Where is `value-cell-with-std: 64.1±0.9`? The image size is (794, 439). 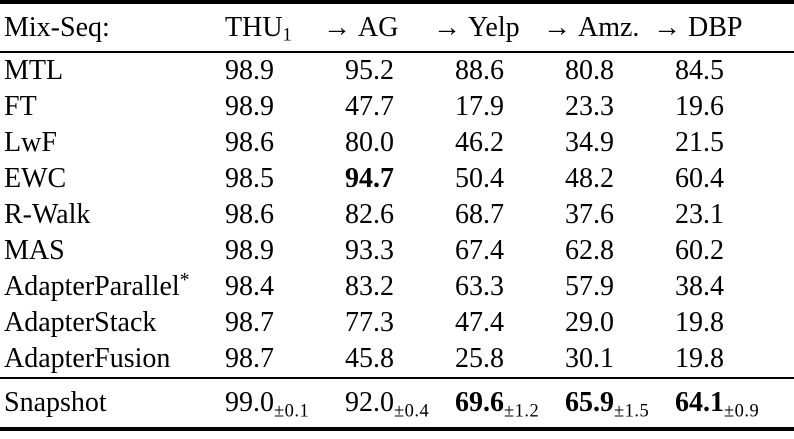
value-cell-with-std: 64.1±0.9 is located at coordinates (733, 403).